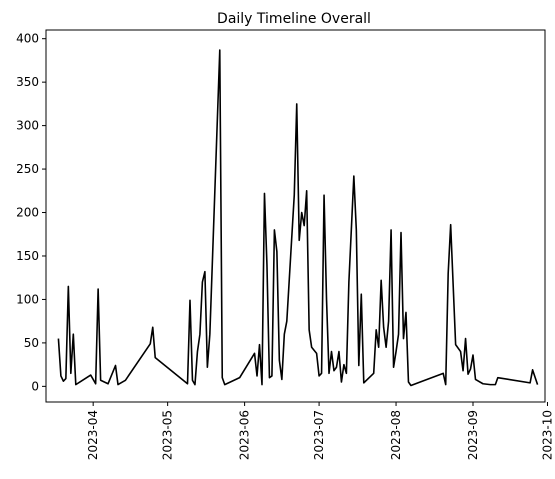 The image size is (555, 479). I want to click on x-tick-label: 2023-04, so click(93, 435).